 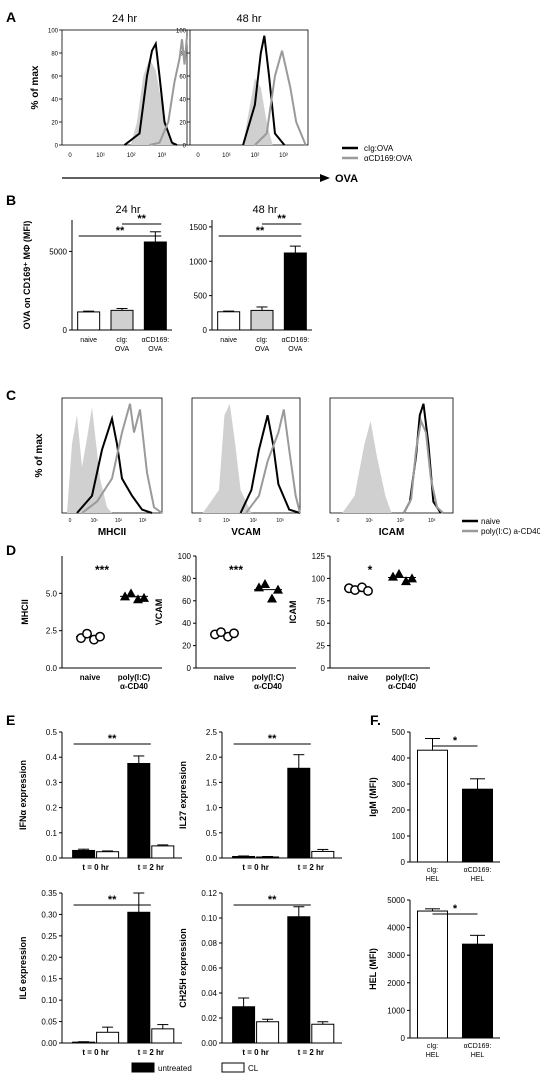 What do you see at coordinates (10, 720) in the screenshot?
I see `panel-letter-e: E` at bounding box center [10, 720].